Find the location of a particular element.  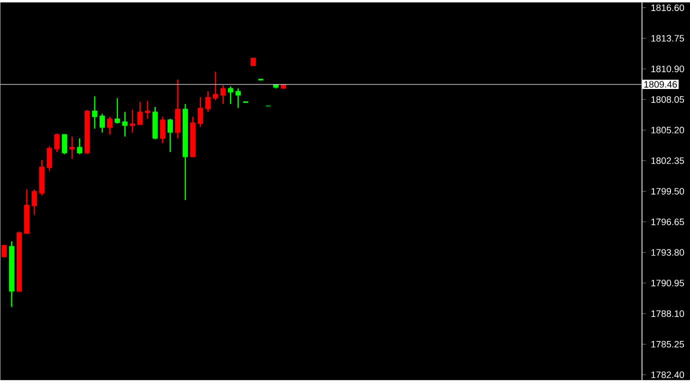

y-tick-label: 1790.95 is located at coordinates (667, 283).